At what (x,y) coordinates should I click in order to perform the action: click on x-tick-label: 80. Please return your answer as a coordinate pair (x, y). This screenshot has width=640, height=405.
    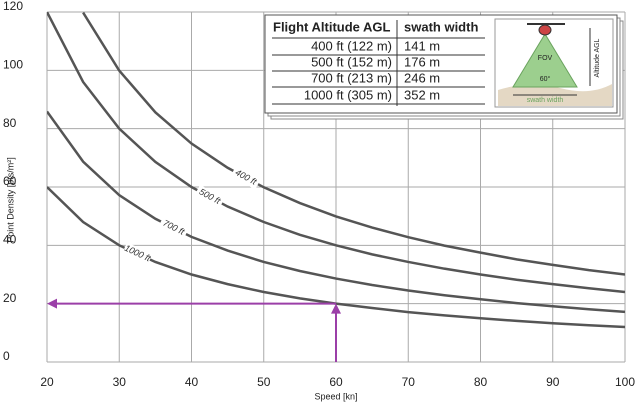
    Looking at the image, I should click on (481, 382).